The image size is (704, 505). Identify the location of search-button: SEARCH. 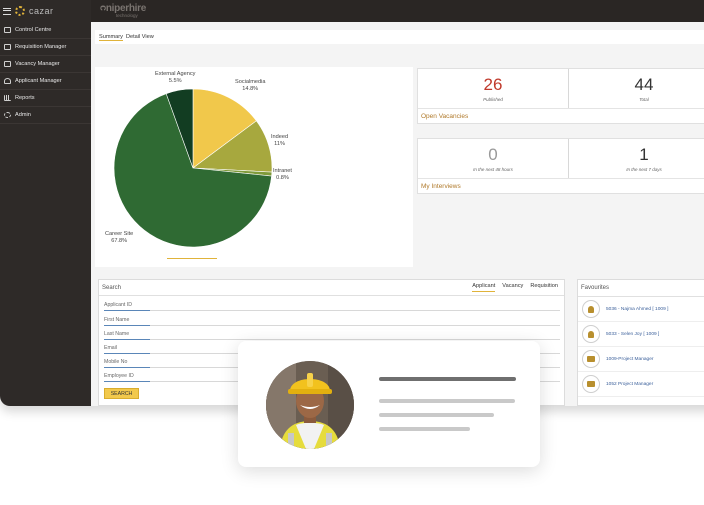
(121, 393).